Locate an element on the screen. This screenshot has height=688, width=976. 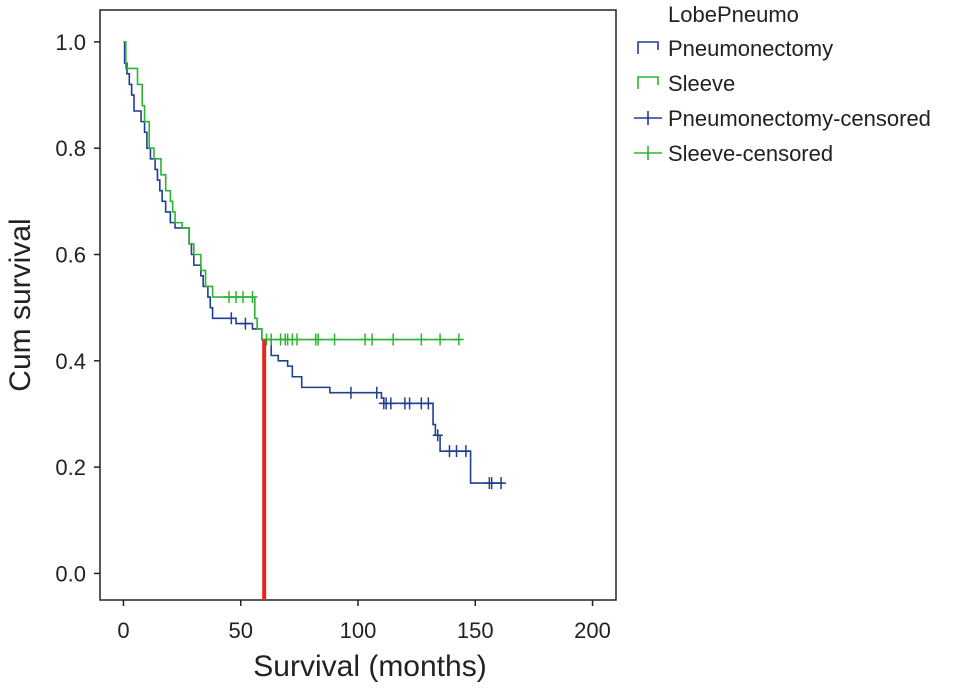
legend-label: Pneumonectomy-censored is located at coordinates (799, 118).